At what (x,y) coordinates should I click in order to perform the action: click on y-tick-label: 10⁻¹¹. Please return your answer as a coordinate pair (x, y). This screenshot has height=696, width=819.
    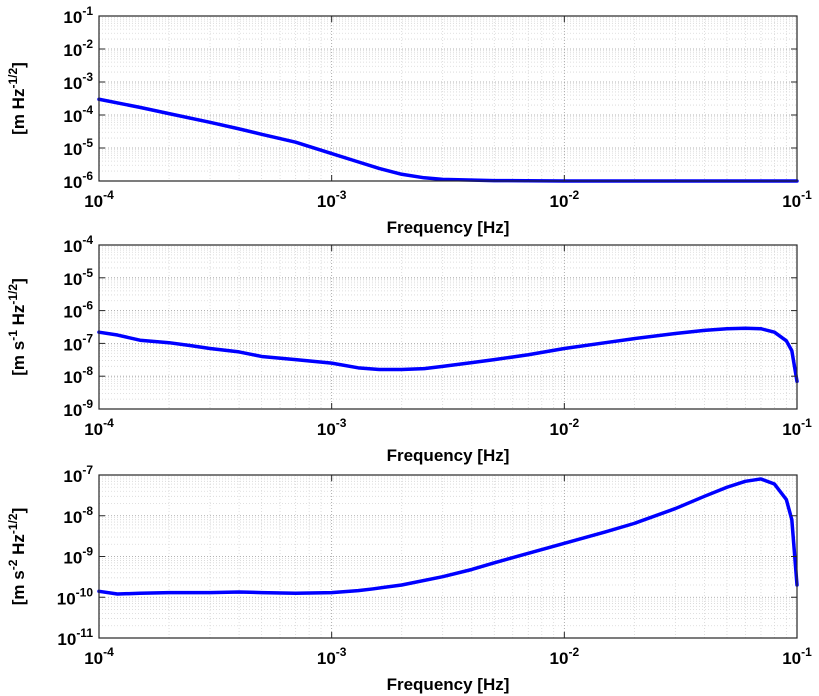
    Looking at the image, I should click on (75, 637).